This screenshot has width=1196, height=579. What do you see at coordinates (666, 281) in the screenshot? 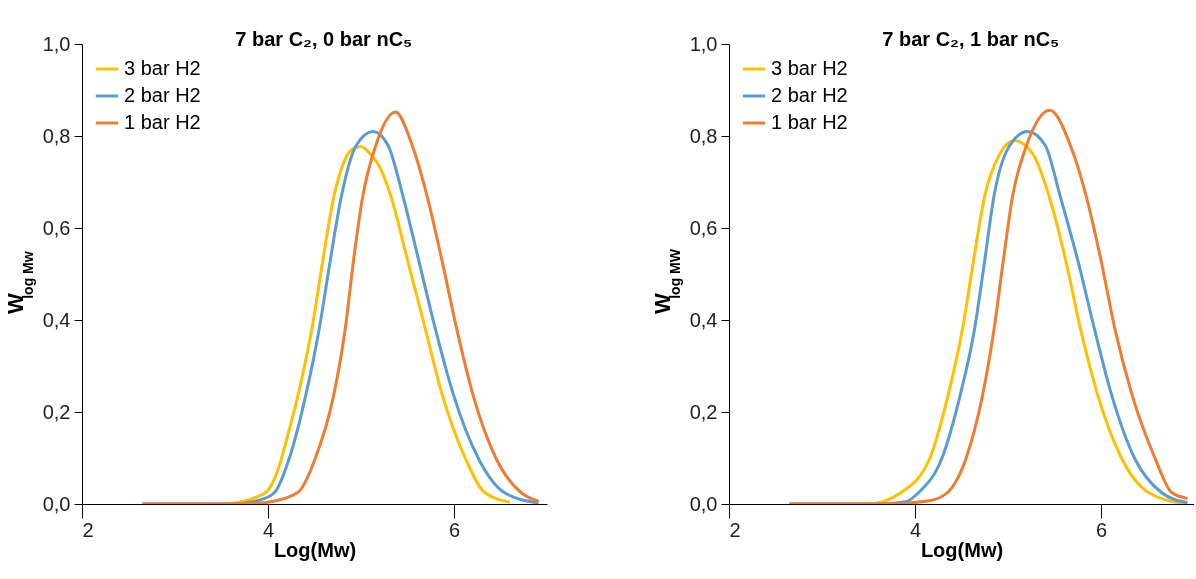
I see `y-axis-title: Wlog MW` at bounding box center [666, 281].